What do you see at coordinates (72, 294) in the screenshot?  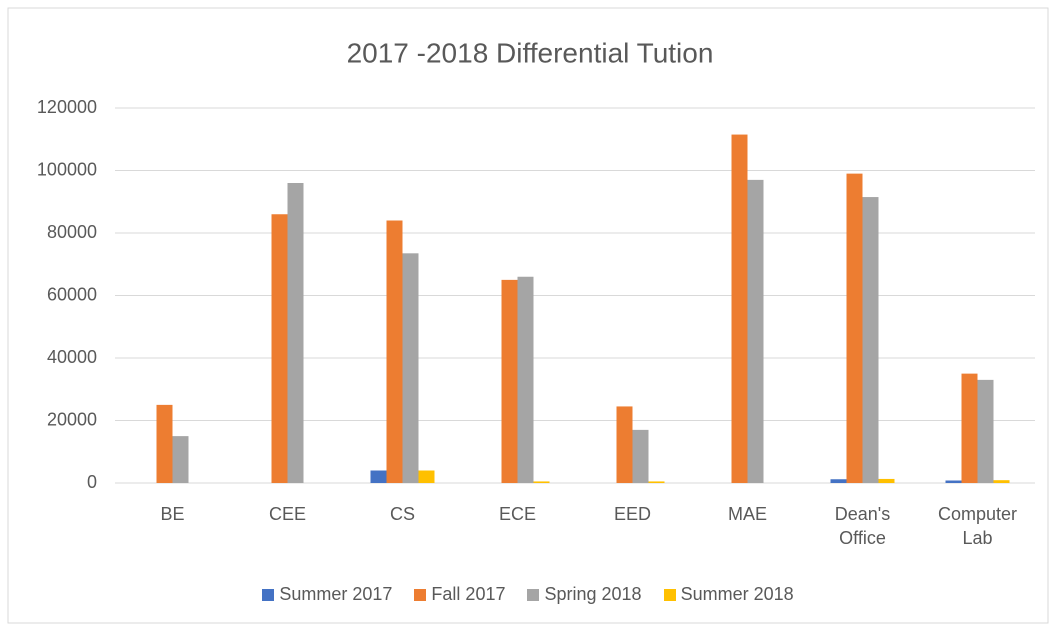 I see `y-tick-label: 60000` at bounding box center [72, 294].